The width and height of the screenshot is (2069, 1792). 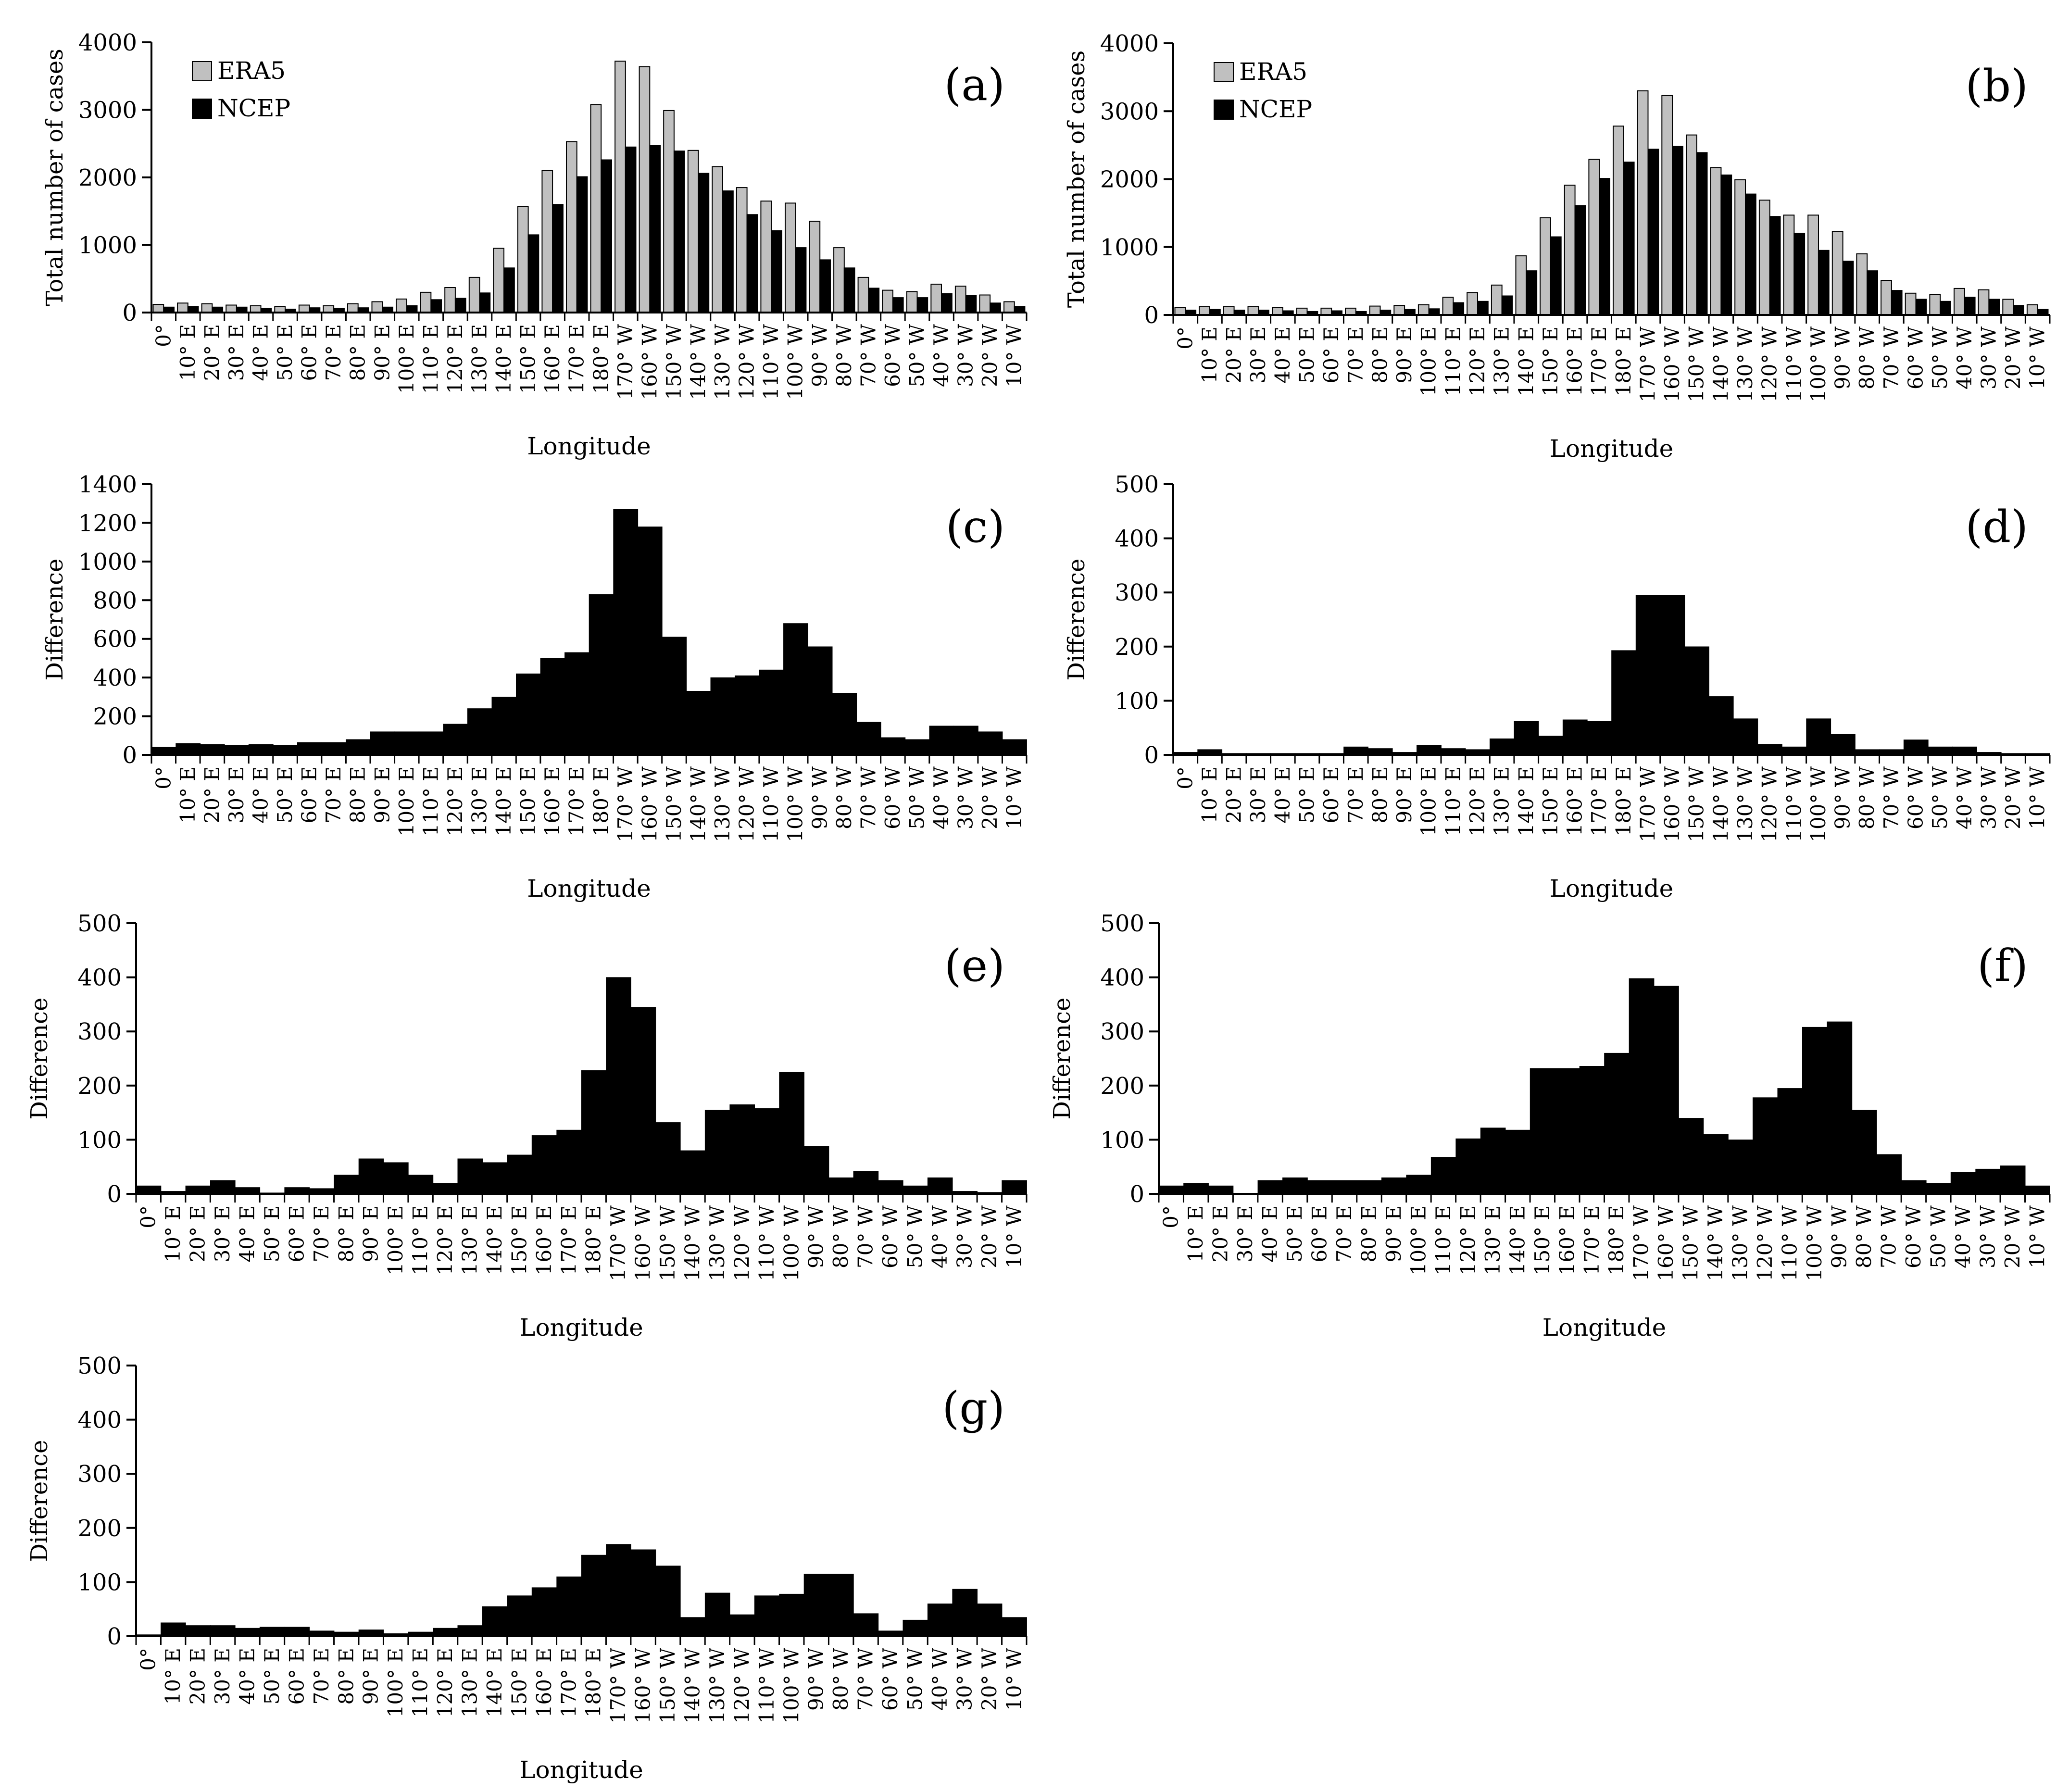 I want to click on panel-label: (c), so click(x=975, y=526).